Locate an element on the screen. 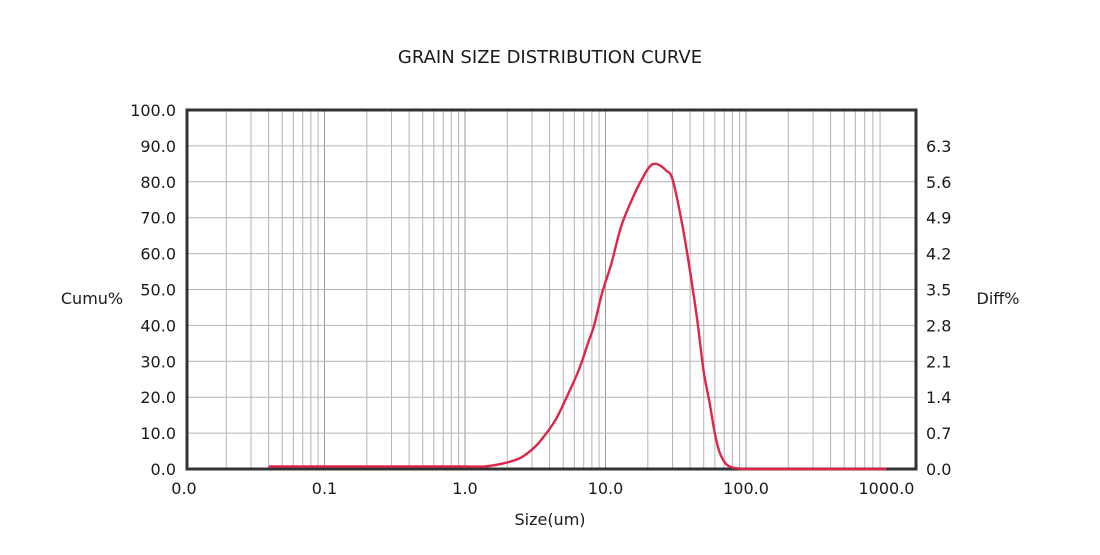  left-y-tick-label: 70.0 is located at coordinates (158, 218).